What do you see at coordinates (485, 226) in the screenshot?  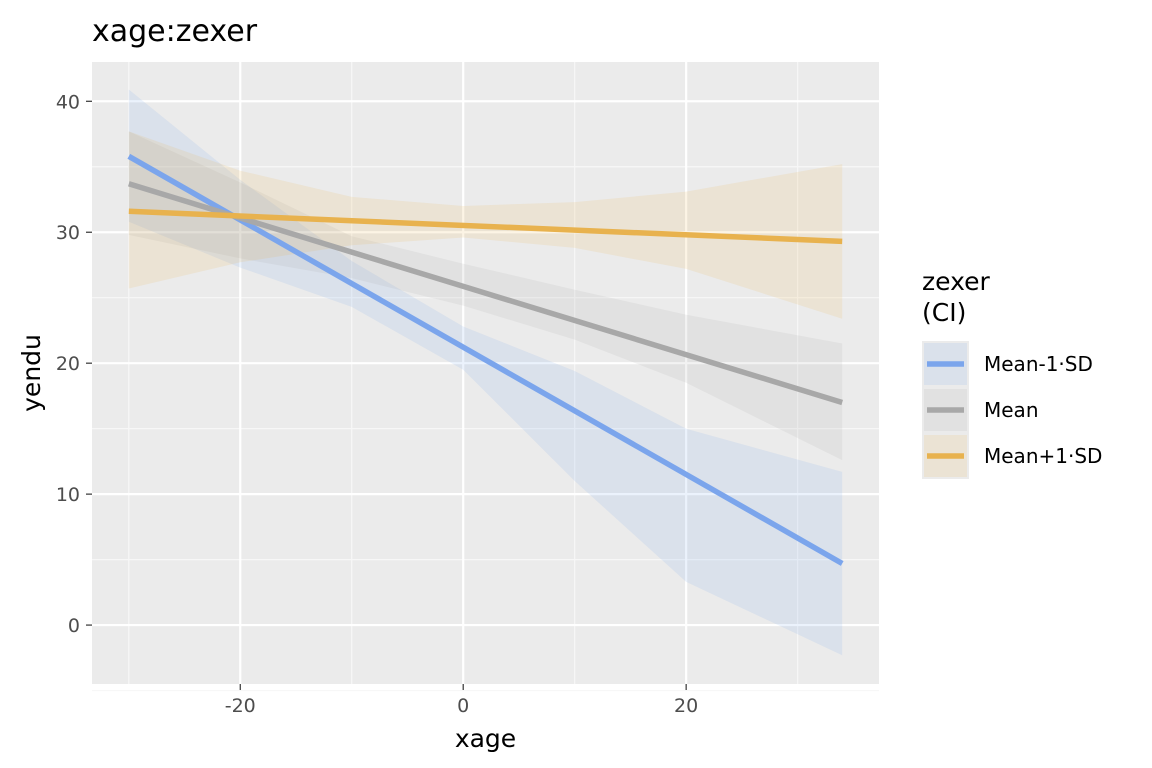 I see `series-line-mean-1-sd` at bounding box center [485, 226].